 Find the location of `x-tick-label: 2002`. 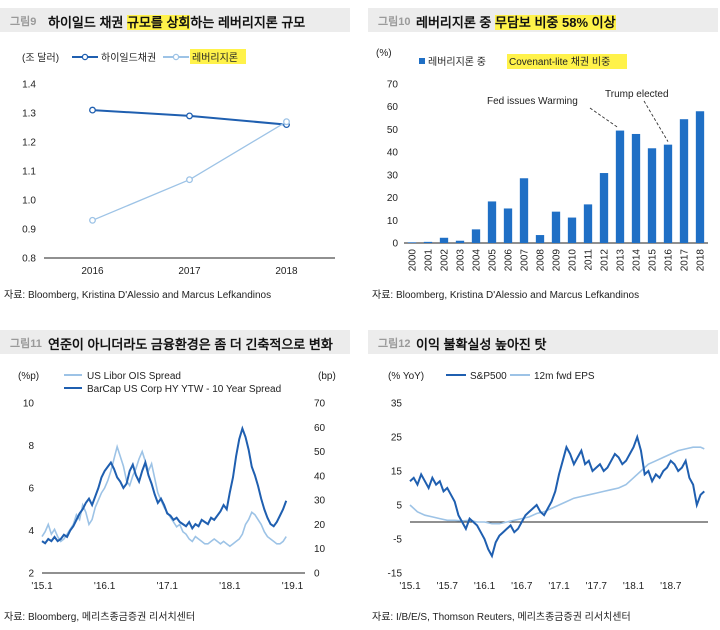

x-tick-label: 2002 is located at coordinates (445, 260).